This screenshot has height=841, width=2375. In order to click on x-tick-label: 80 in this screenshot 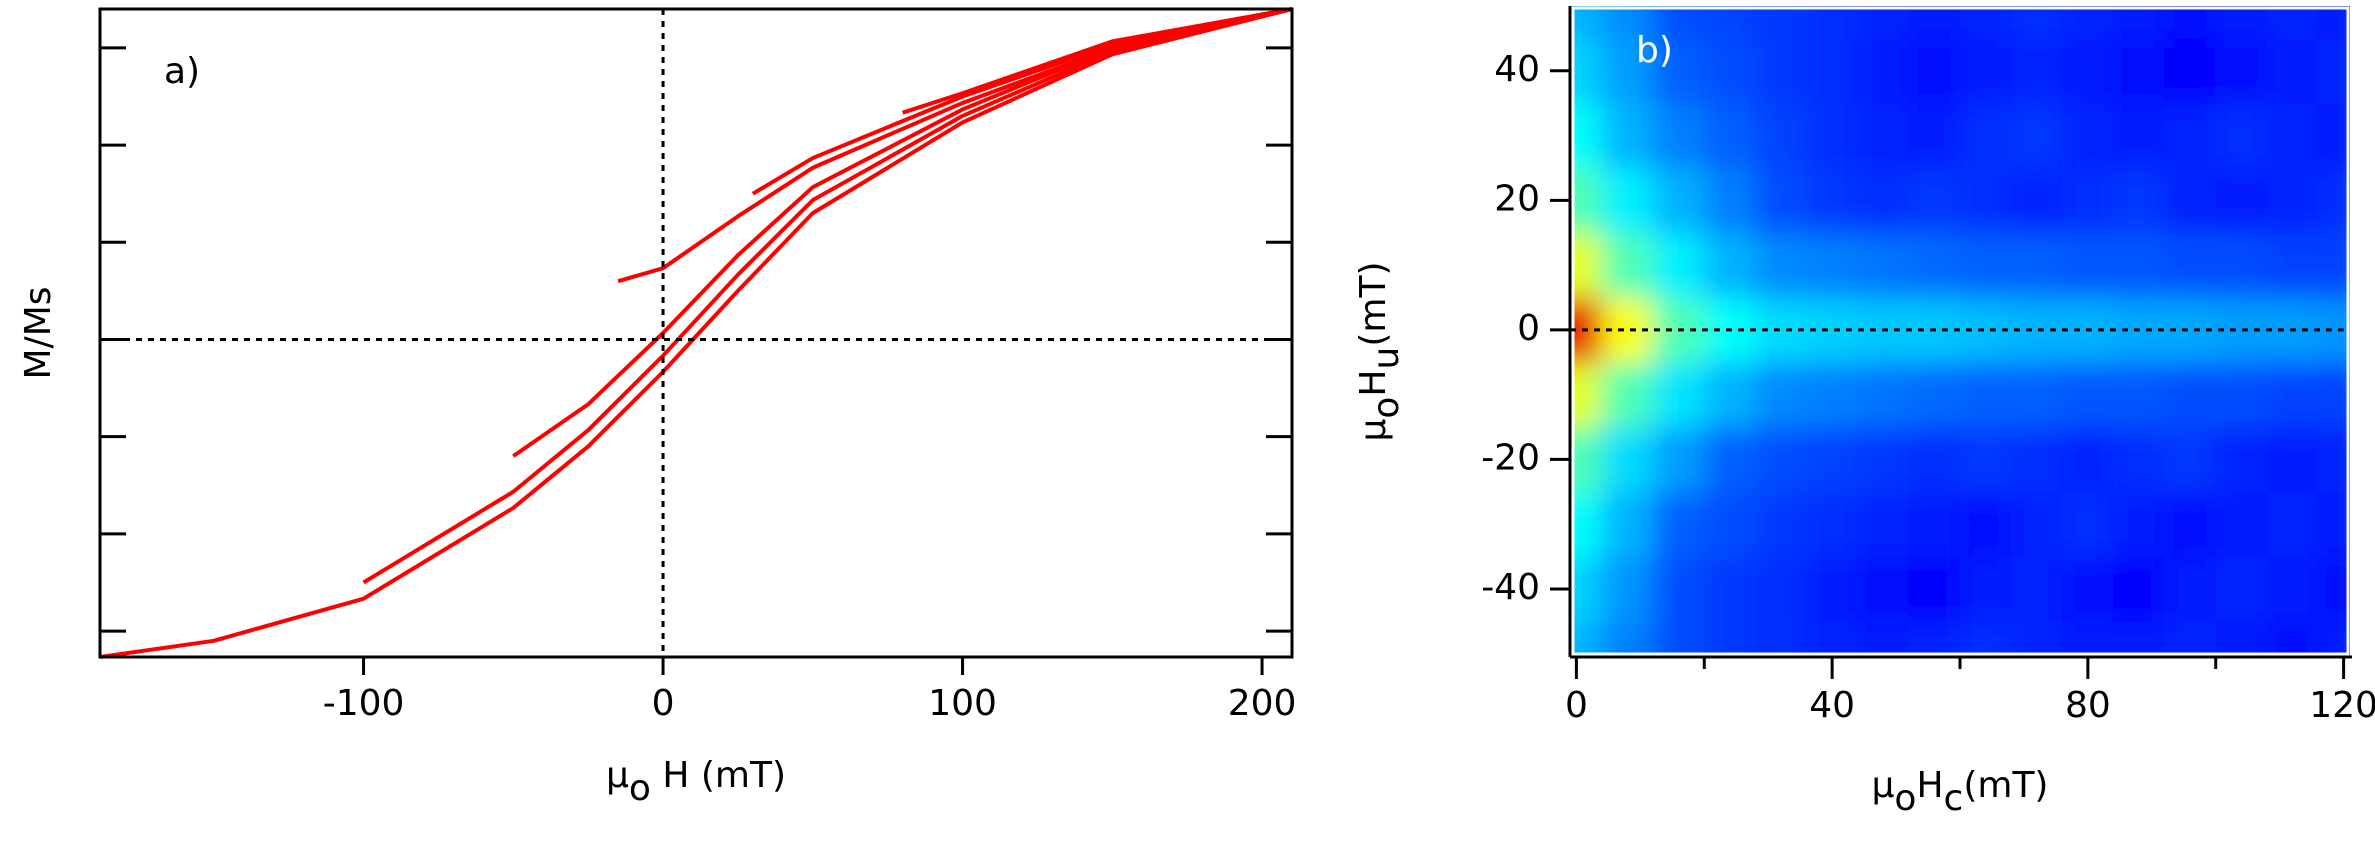, I will do `click(2088, 705)`.